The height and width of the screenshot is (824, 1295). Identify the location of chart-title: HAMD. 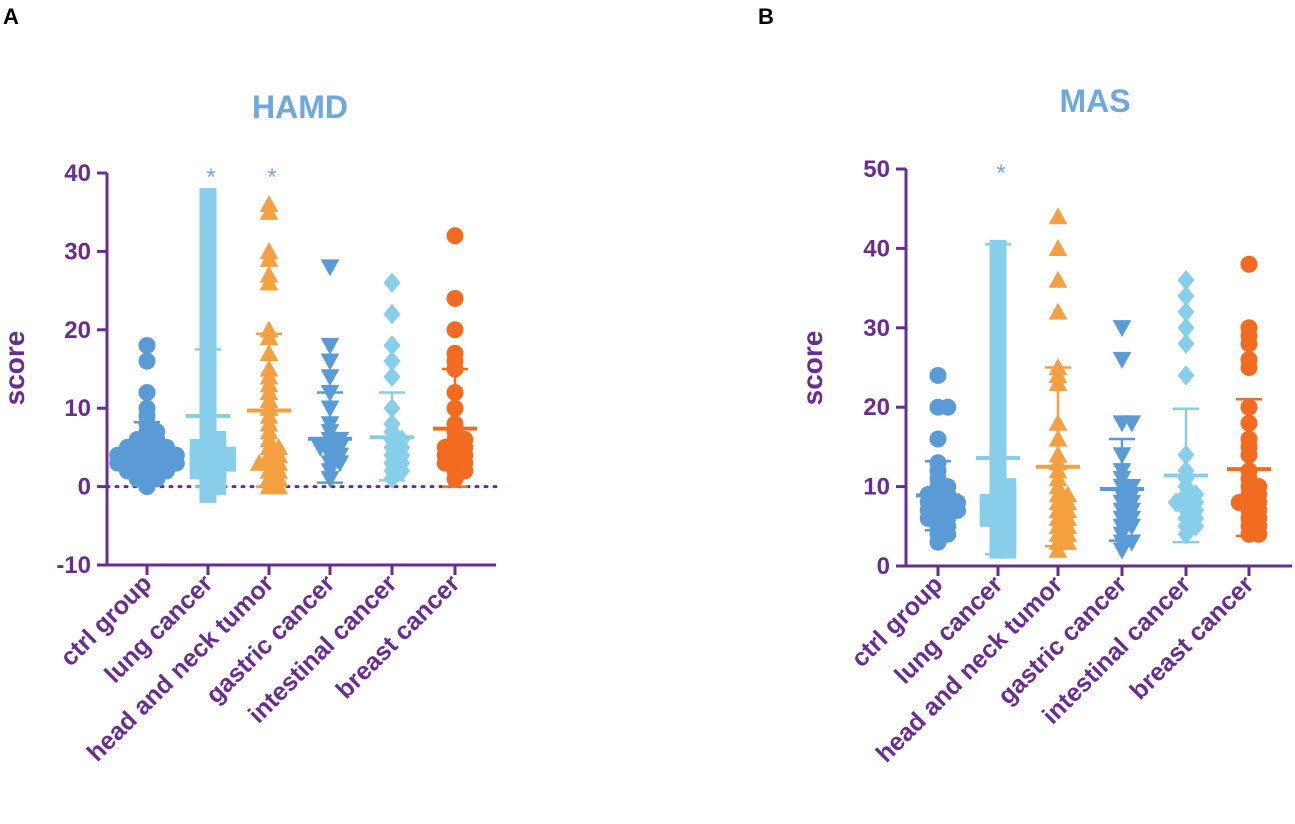
(300, 107).